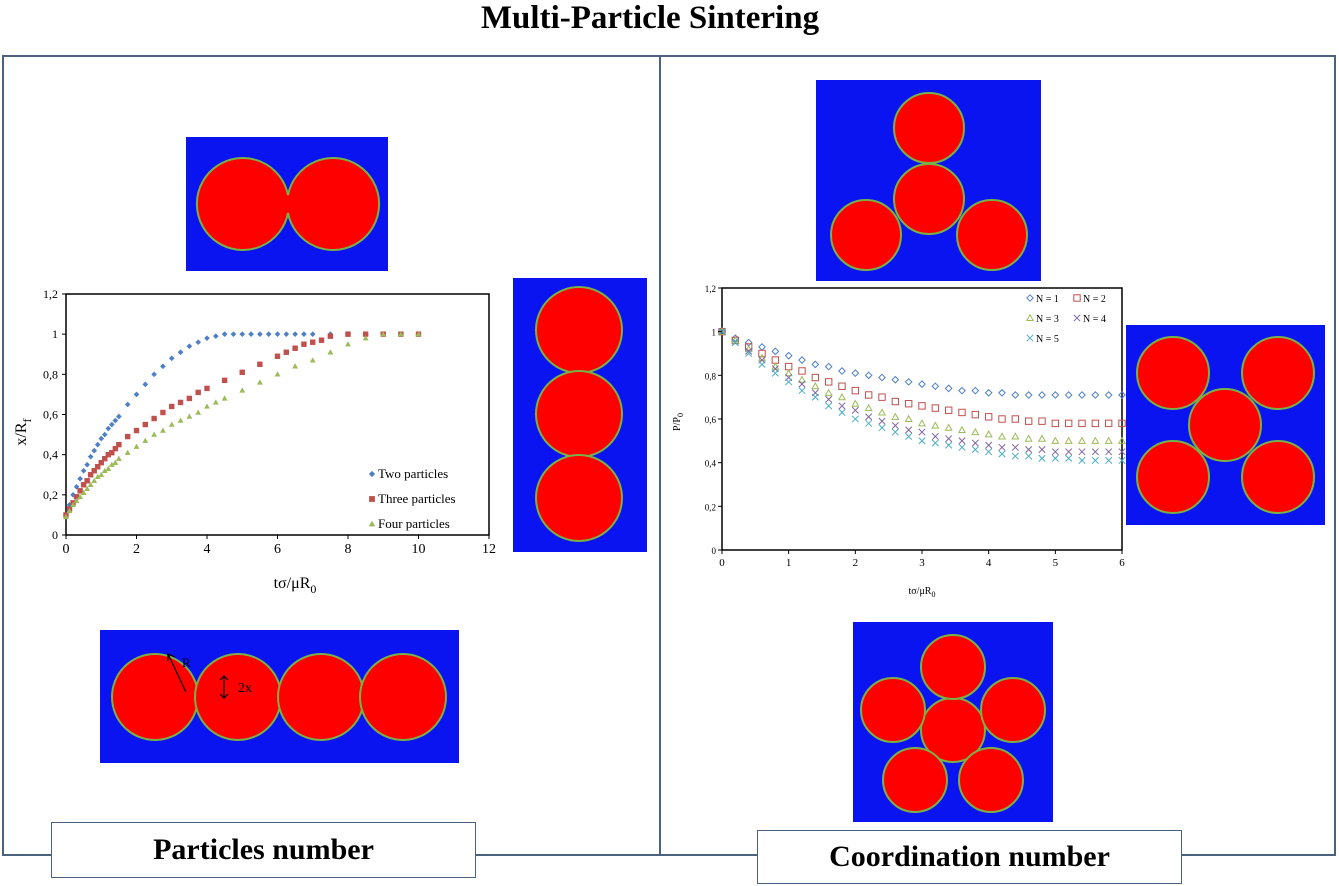  Describe the element at coordinates (1047, 339) in the screenshot. I see `legend-entry: N = 5` at that location.